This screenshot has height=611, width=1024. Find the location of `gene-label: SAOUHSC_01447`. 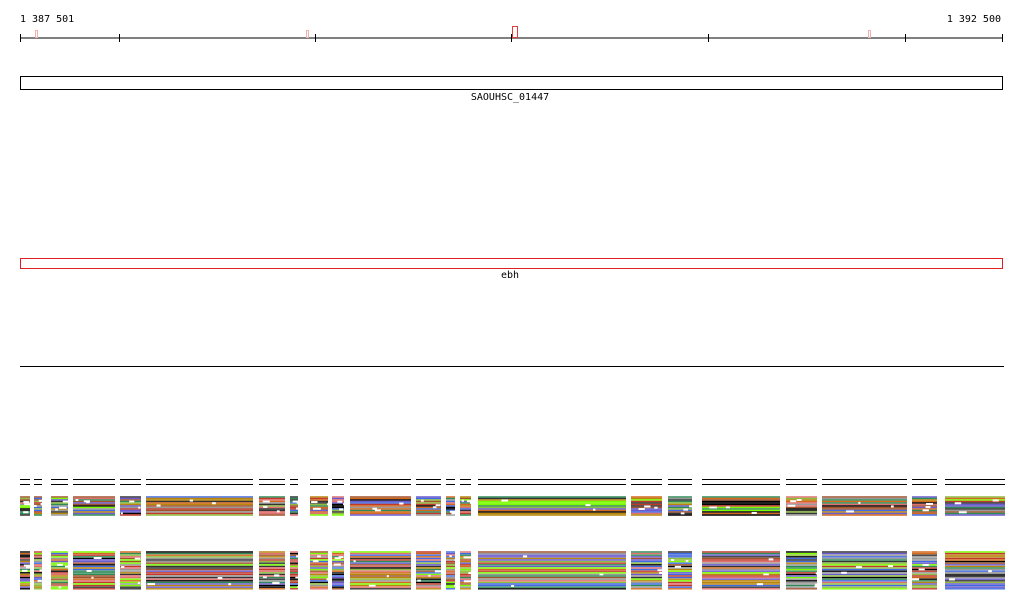

gene-label: SAOUHSC_01447 is located at coordinates (510, 97).